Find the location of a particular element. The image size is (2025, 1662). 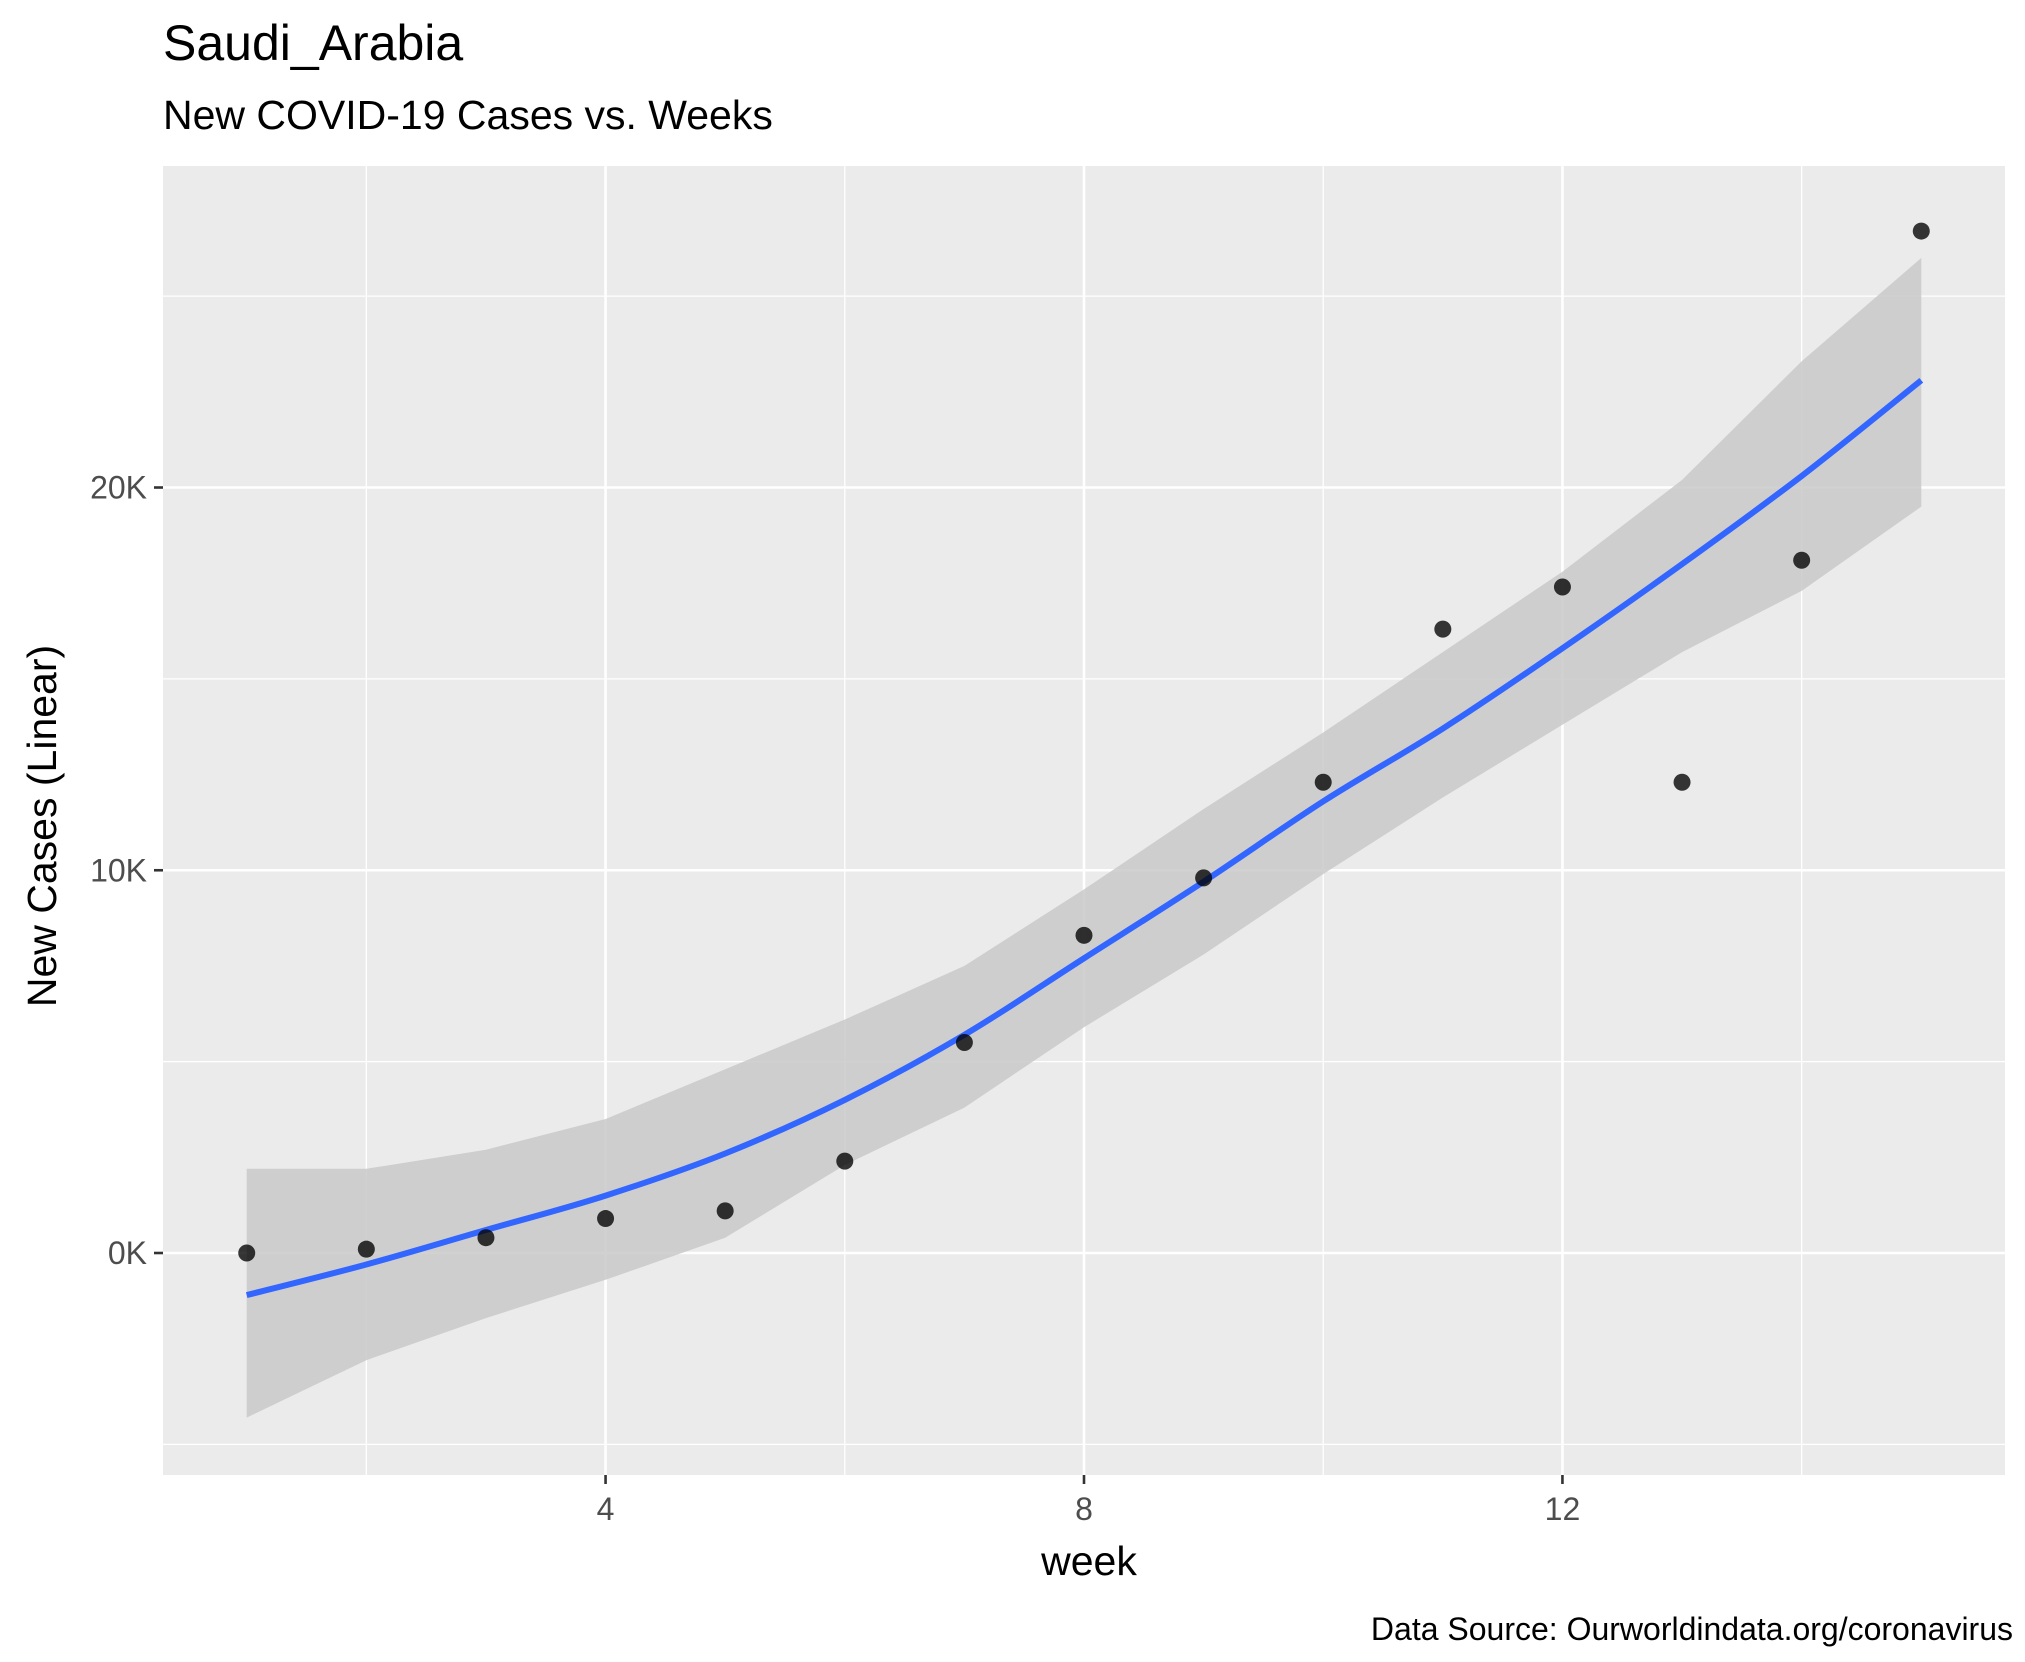

y-axis-title: New Cases (Linear) is located at coordinates (42, 826).